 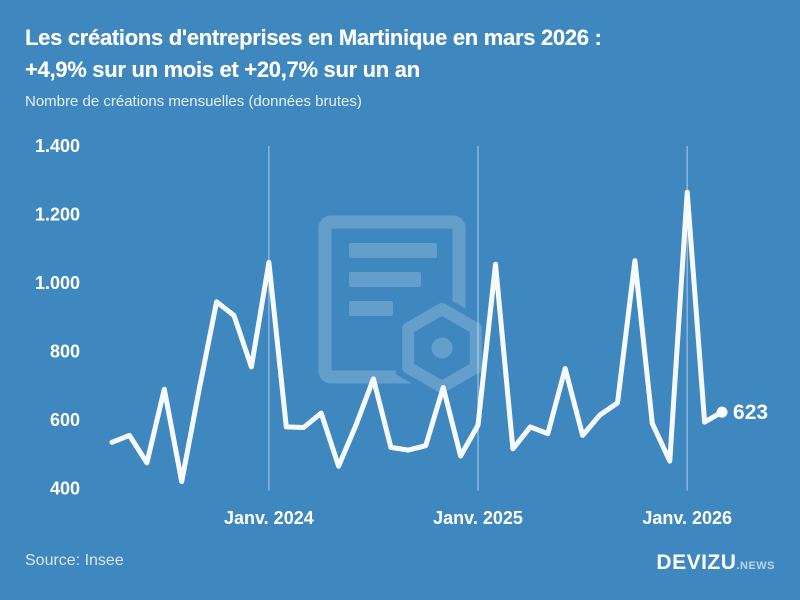 What do you see at coordinates (696, 562) in the screenshot?
I see `brand-name: DEVIZU` at bounding box center [696, 562].